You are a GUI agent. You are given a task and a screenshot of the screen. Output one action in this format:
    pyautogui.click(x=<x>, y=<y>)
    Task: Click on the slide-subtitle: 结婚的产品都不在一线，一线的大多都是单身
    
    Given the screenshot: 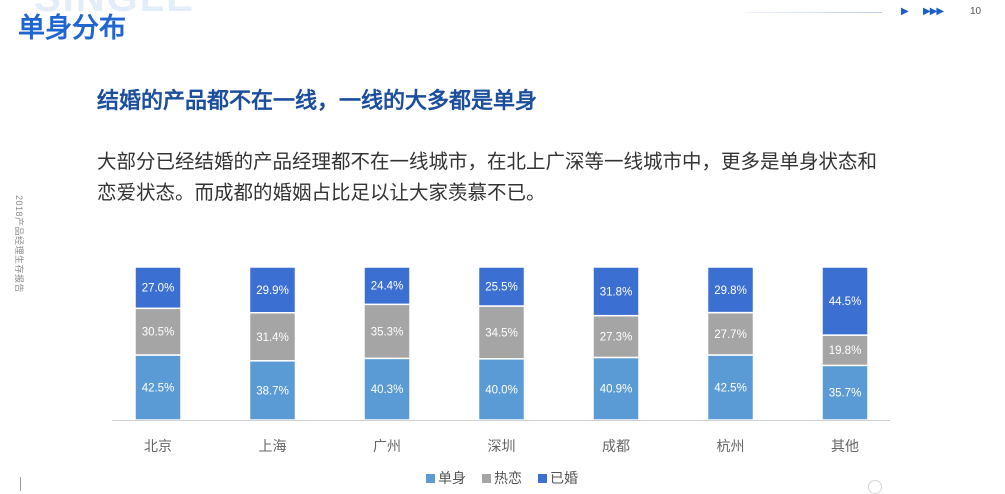 What is the action you would take?
    pyautogui.click(x=317, y=100)
    